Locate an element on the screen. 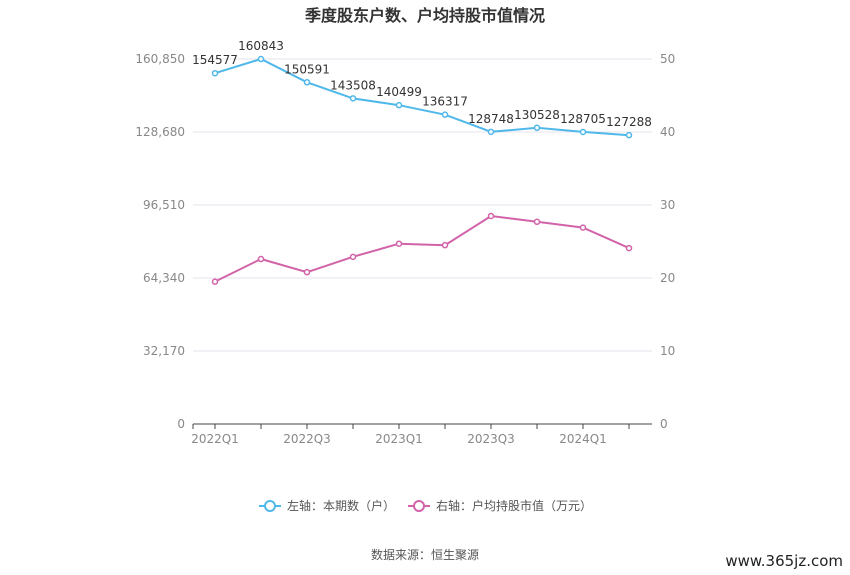  legend-marker-avg-value is located at coordinates (419, 506).